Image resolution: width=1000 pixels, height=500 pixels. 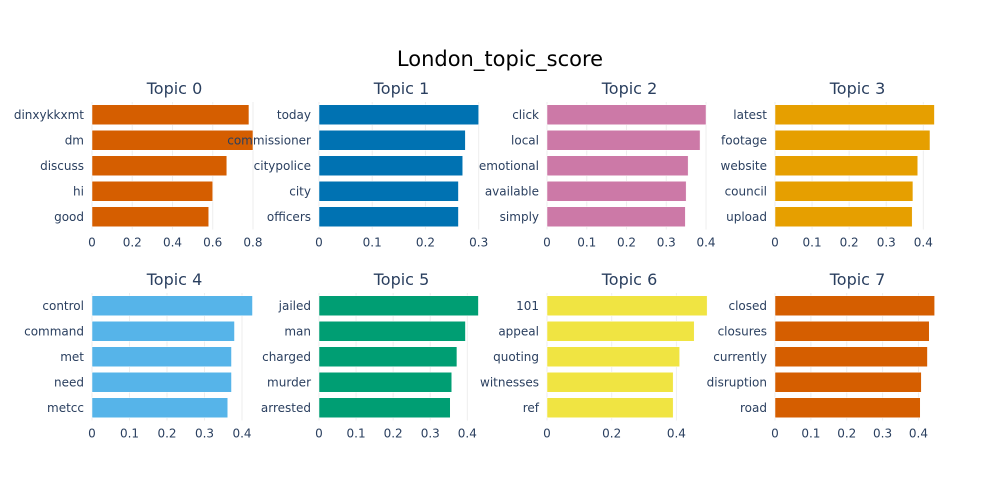 What do you see at coordinates (750, 115) in the screenshot?
I see `category-label: latest` at bounding box center [750, 115].